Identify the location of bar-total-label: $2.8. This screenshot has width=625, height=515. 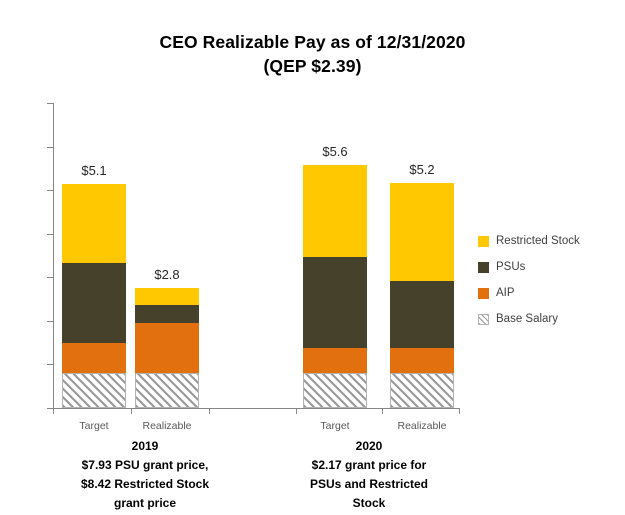
(167, 274).